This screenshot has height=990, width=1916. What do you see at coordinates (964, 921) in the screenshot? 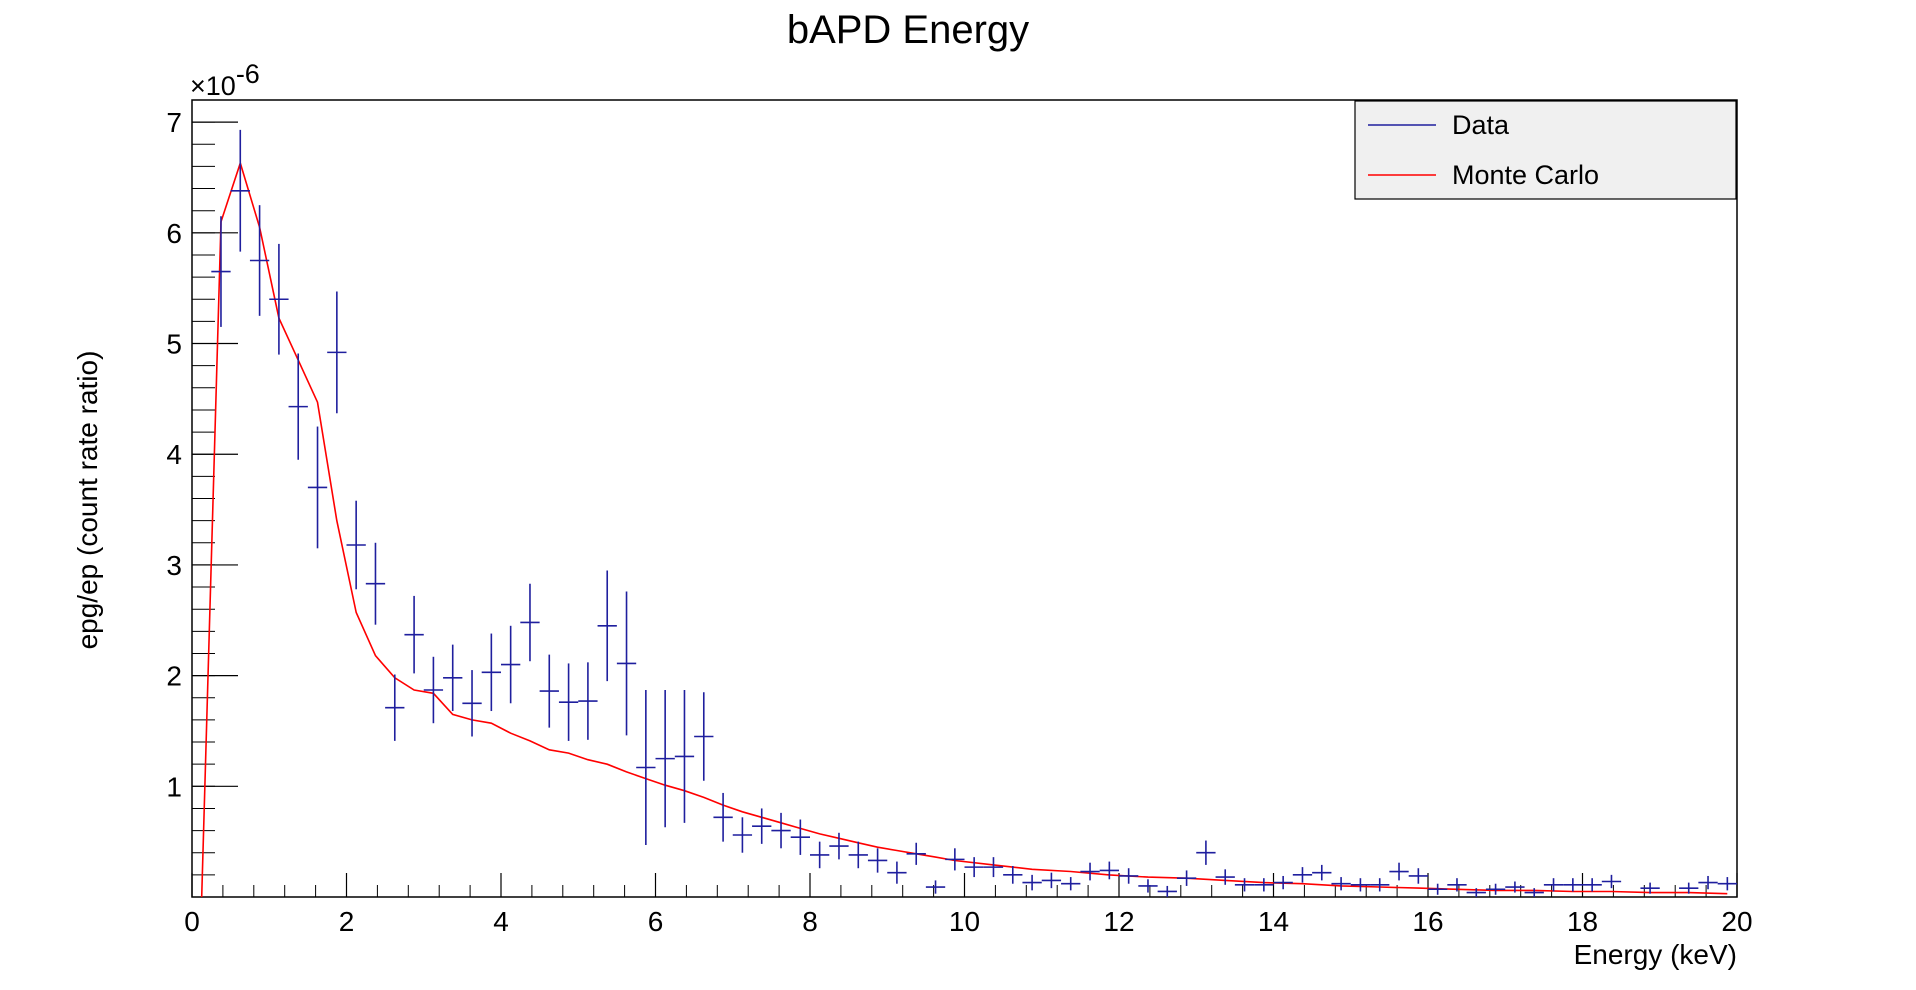
I see `x-tick-label-5: 10` at bounding box center [964, 921].